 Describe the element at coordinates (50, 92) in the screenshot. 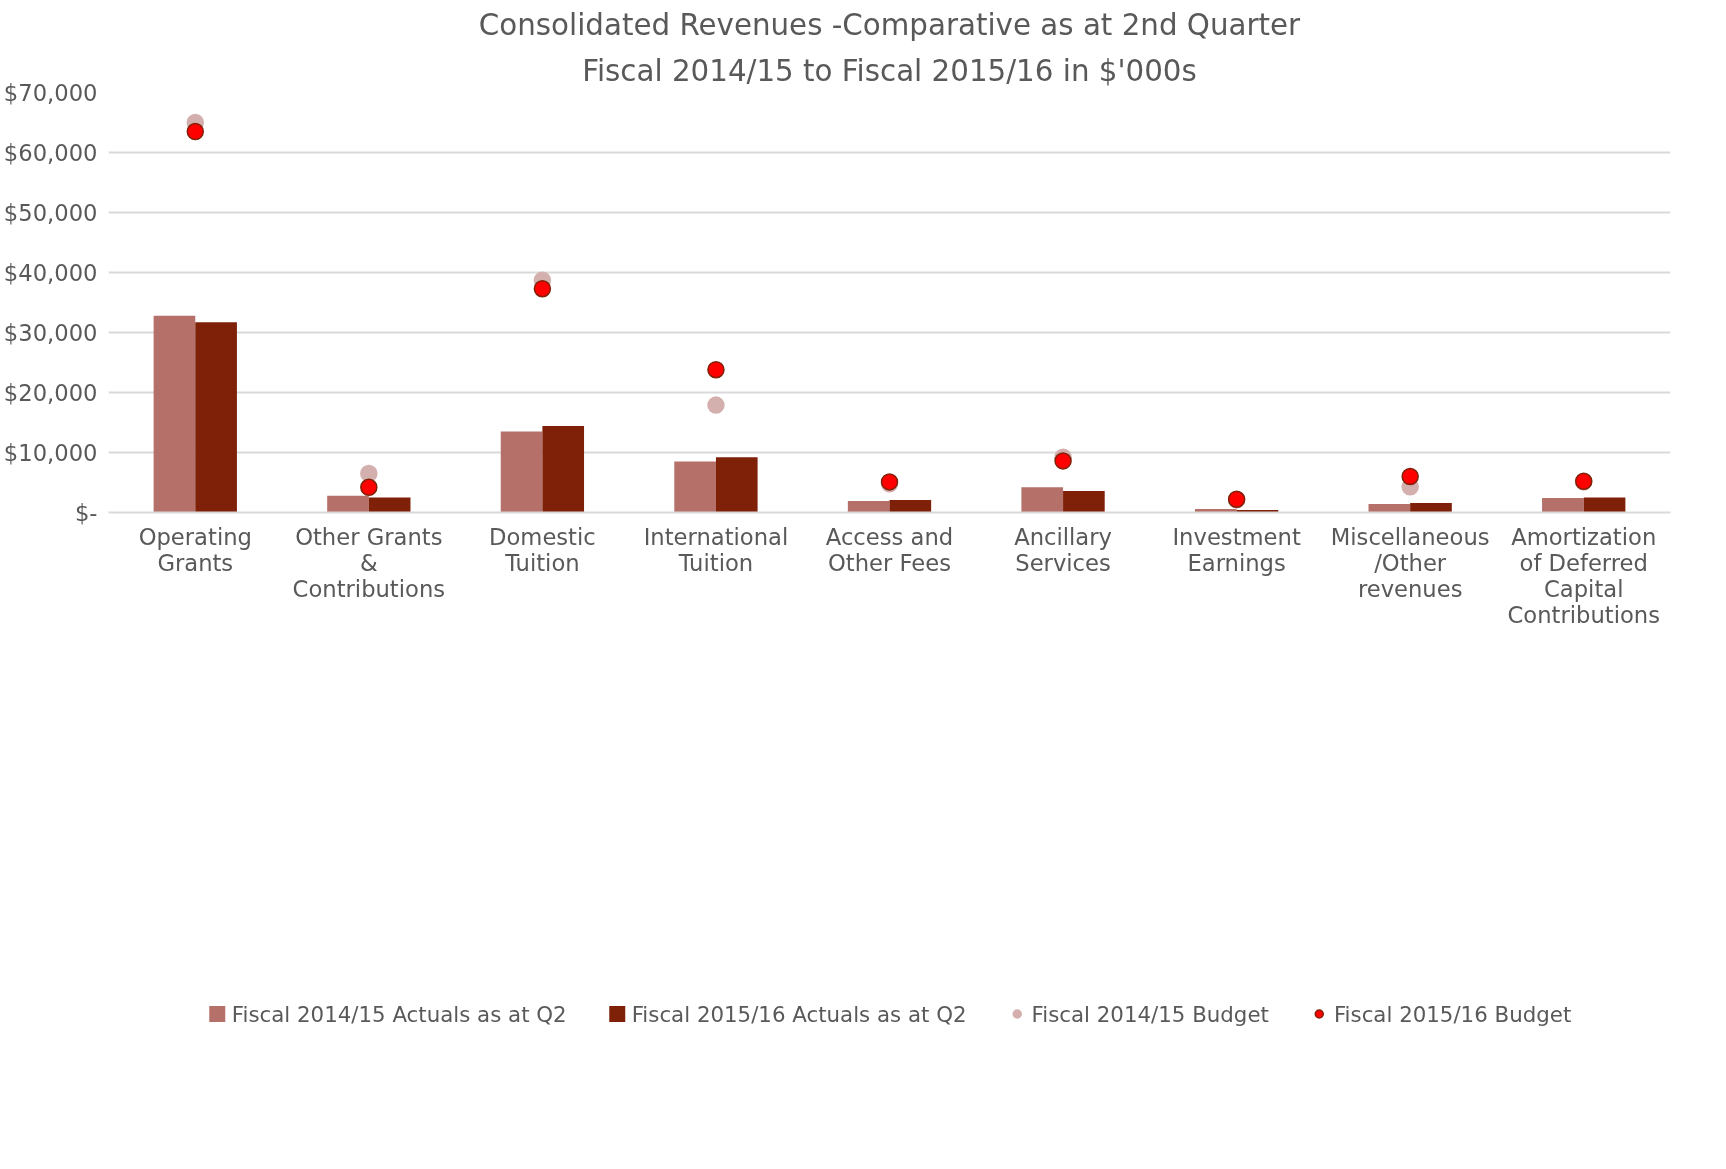

I see `y-tick-label: $70,000` at that location.